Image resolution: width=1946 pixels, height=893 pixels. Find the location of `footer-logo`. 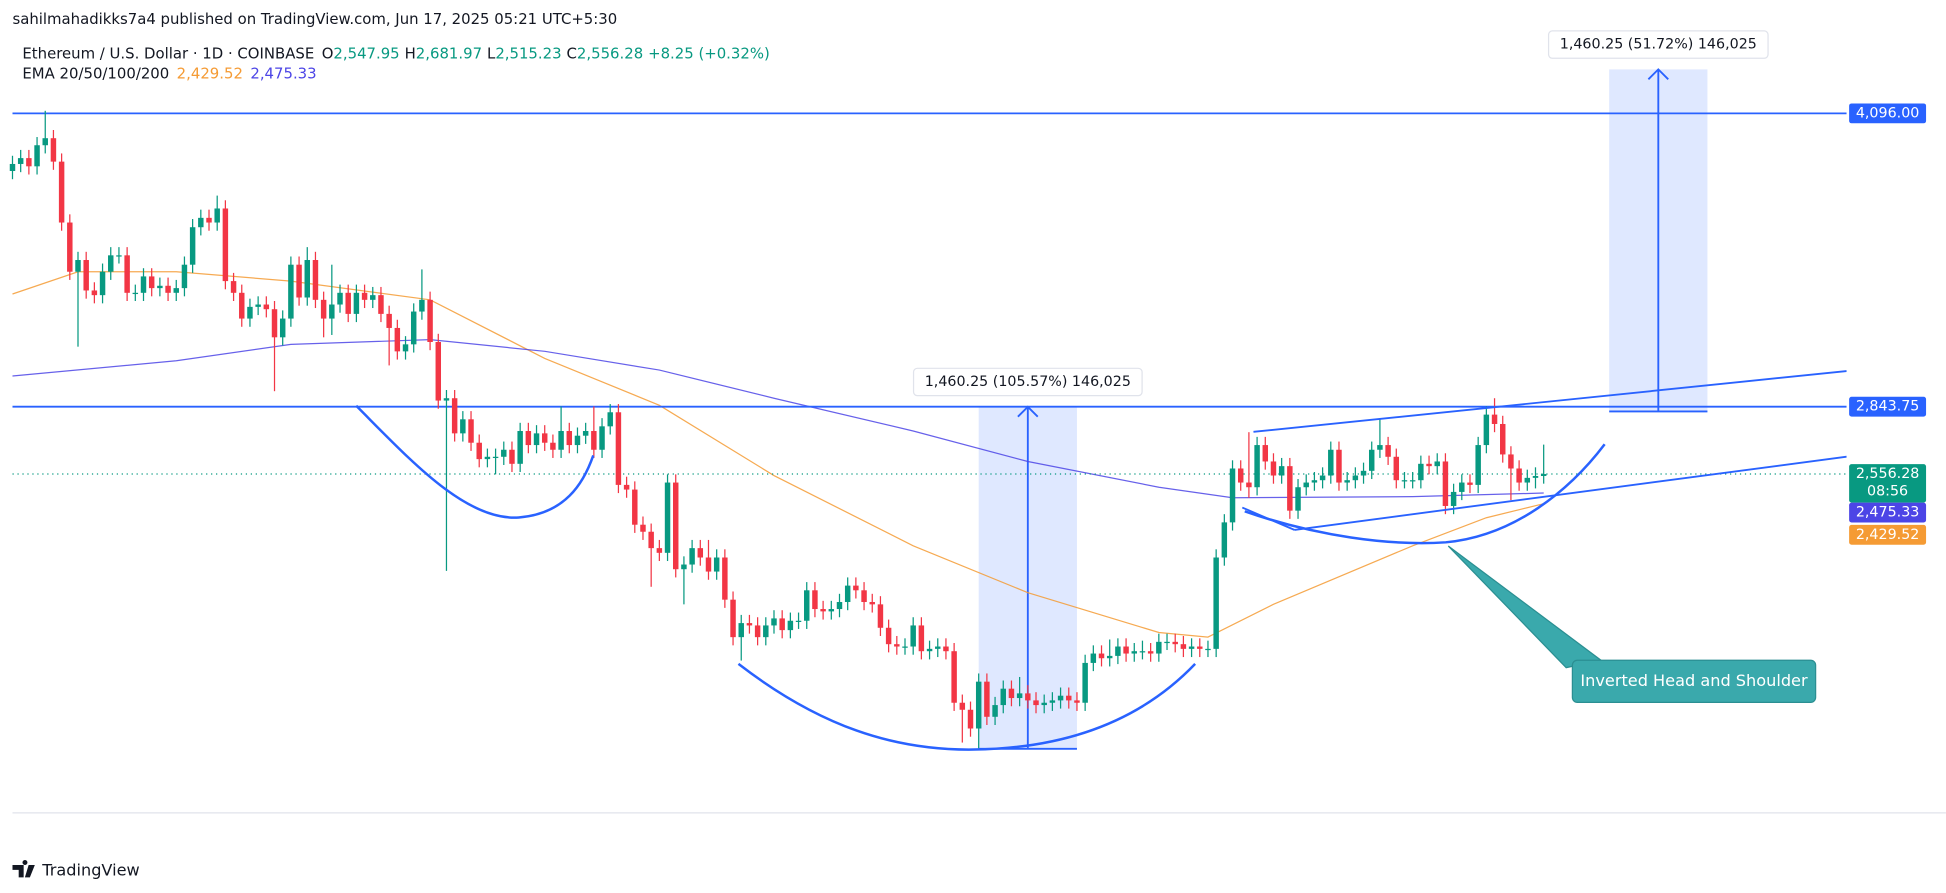

footer-logo is located at coordinates (23, 868).